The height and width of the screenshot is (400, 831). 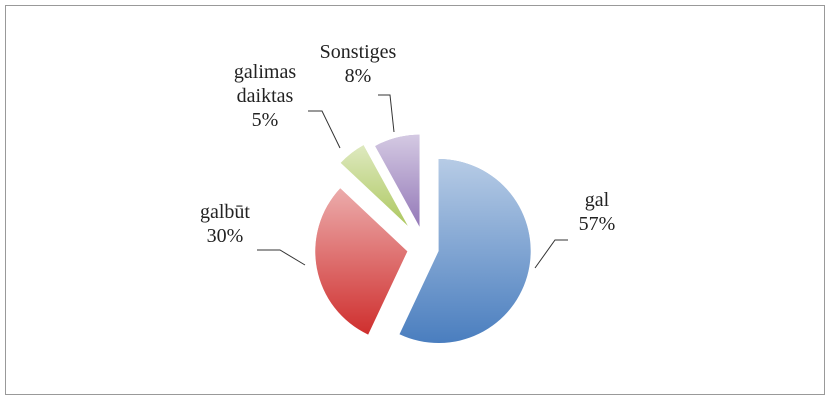 What do you see at coordinates (225, 212) in the screenshot?
I see `slice-name: galbūt` at bounding box center [225, 212].